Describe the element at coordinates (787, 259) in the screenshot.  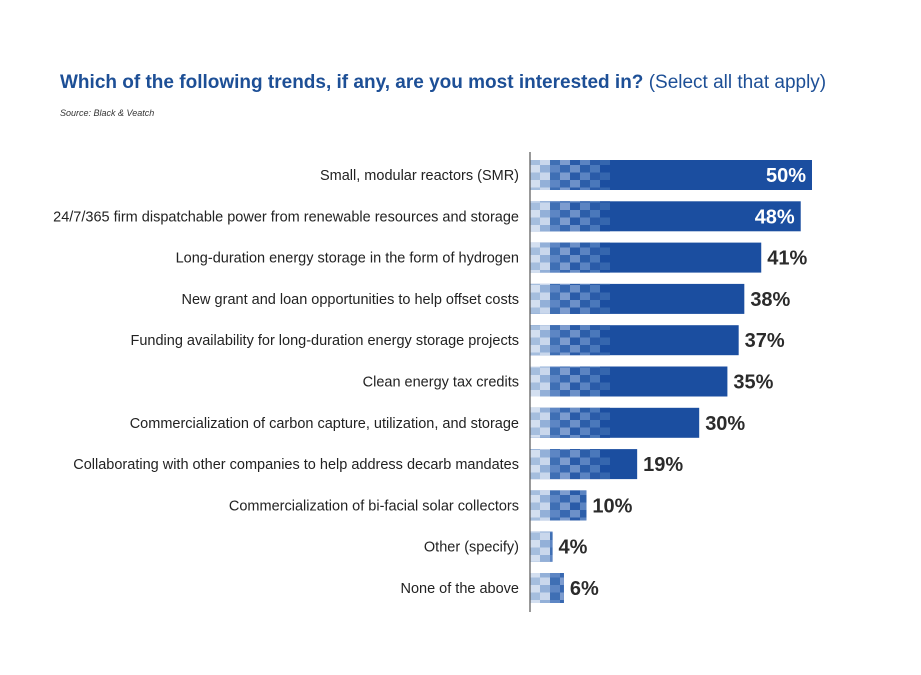
I see `value-label: 41%` at that location.